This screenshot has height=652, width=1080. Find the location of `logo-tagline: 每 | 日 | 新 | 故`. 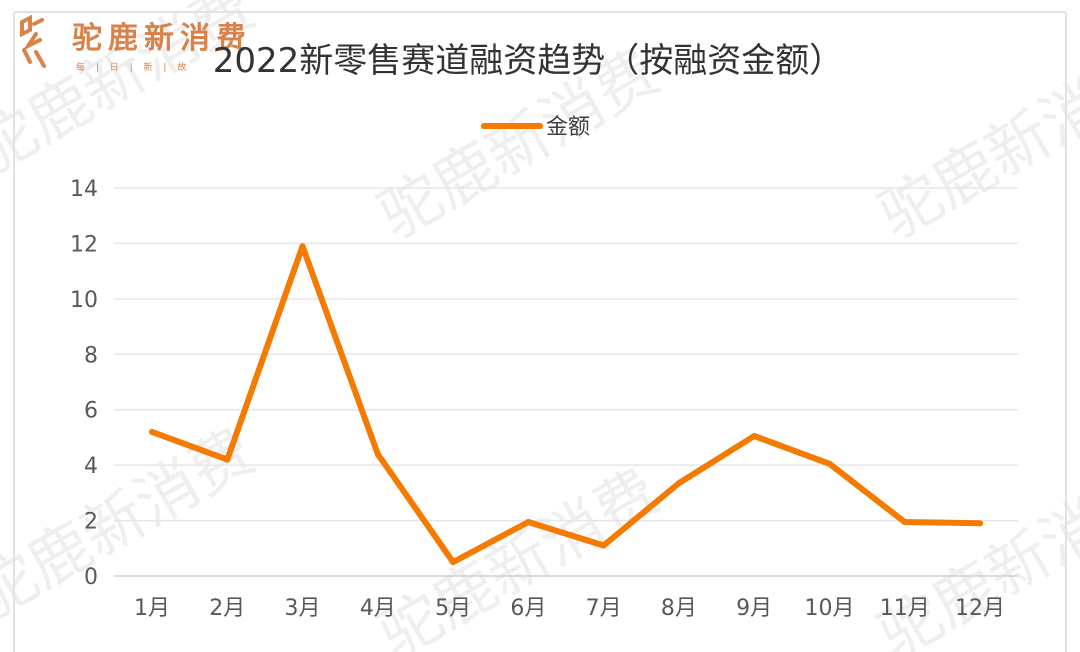

logo-tagline: 每 | 日 | 新 | 故 is located at coordinates (133, 67).